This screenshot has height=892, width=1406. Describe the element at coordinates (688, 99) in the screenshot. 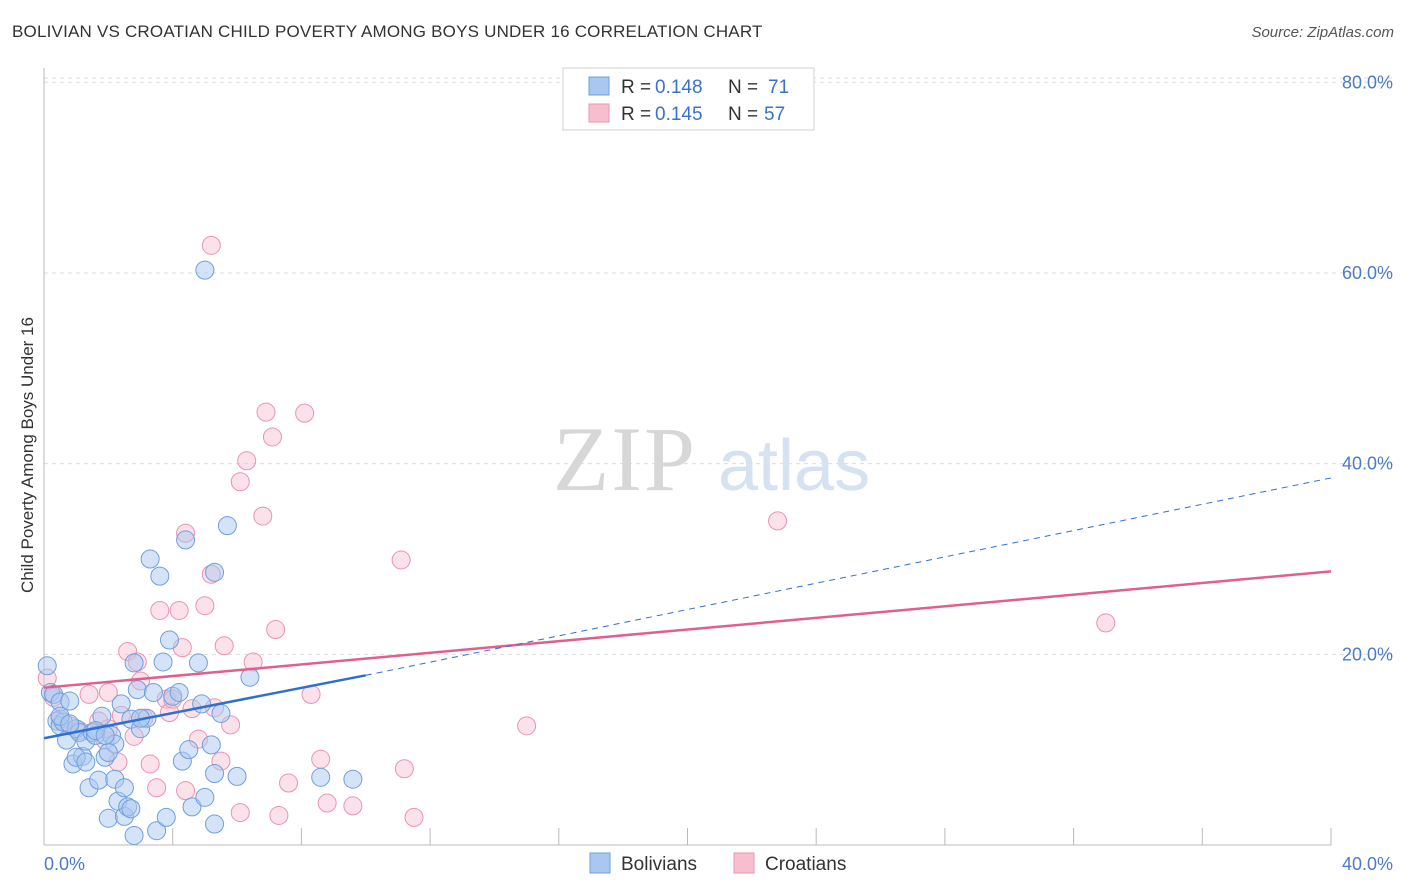

I see `legend: R = 0.148 N = 71 R = 0.145 N = 57` at that location.